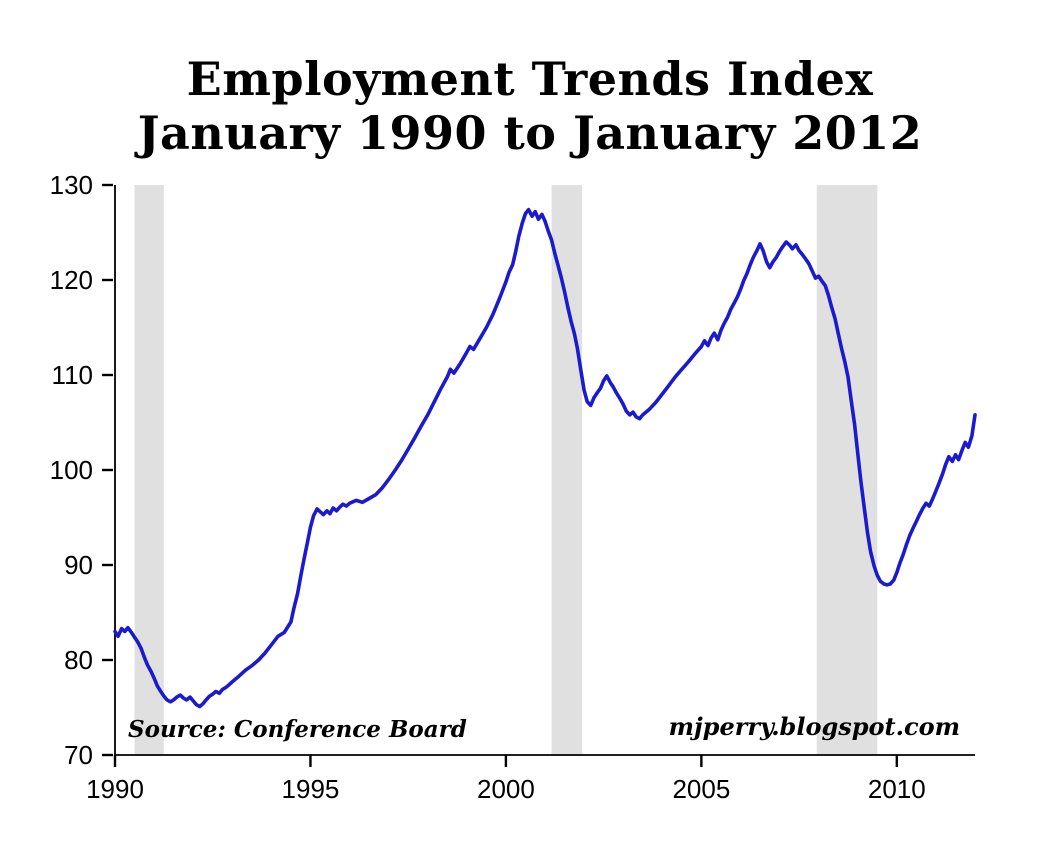 The height and width of the screenshot is (860, 1060). I want to click on y-tick-label: 100, so click(71, 470).